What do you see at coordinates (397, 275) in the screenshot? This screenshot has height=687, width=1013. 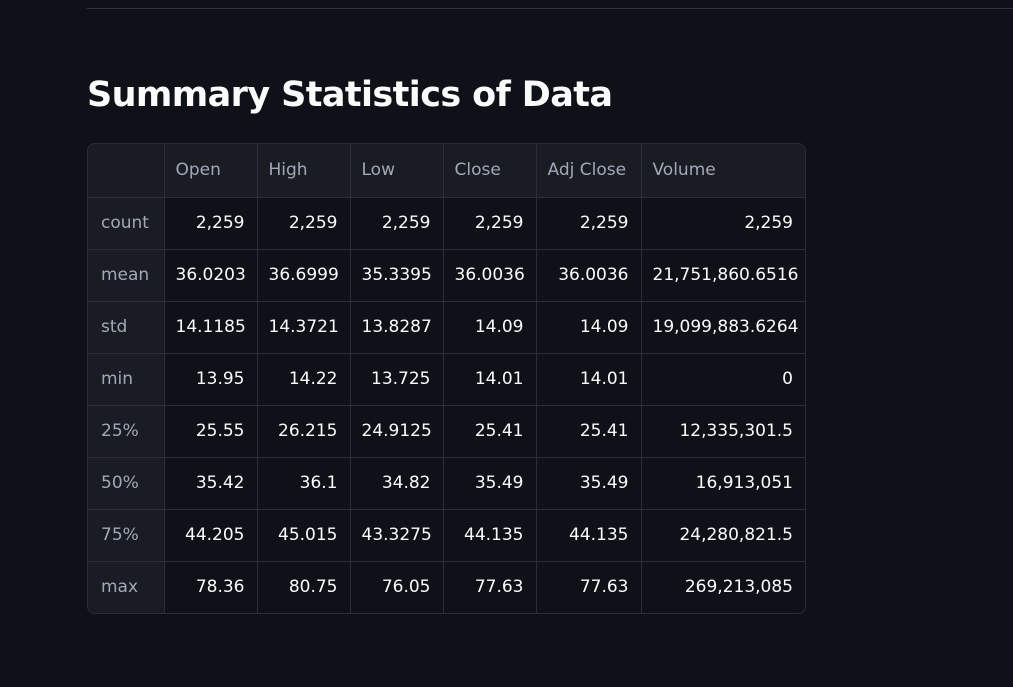 I see `table-cell: 35.3395` at bounding box center [397, 275].